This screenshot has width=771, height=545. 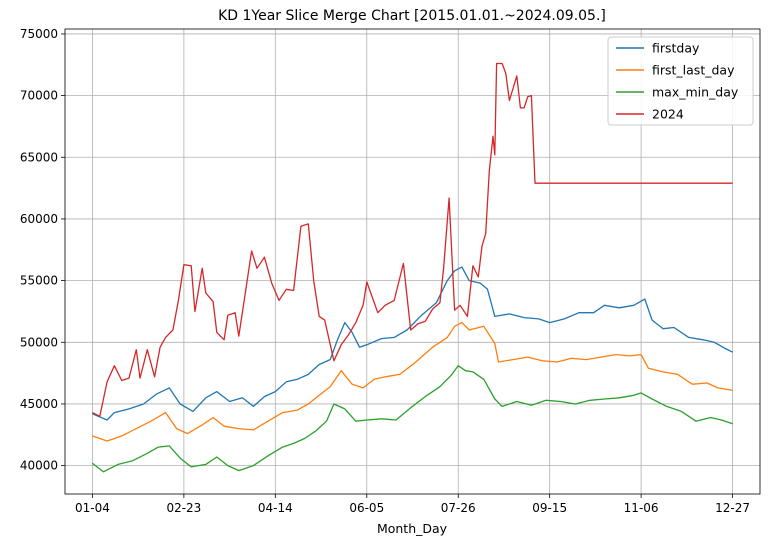 I want to click on x-tick-label: 02-23, so click(x=183, y=508).